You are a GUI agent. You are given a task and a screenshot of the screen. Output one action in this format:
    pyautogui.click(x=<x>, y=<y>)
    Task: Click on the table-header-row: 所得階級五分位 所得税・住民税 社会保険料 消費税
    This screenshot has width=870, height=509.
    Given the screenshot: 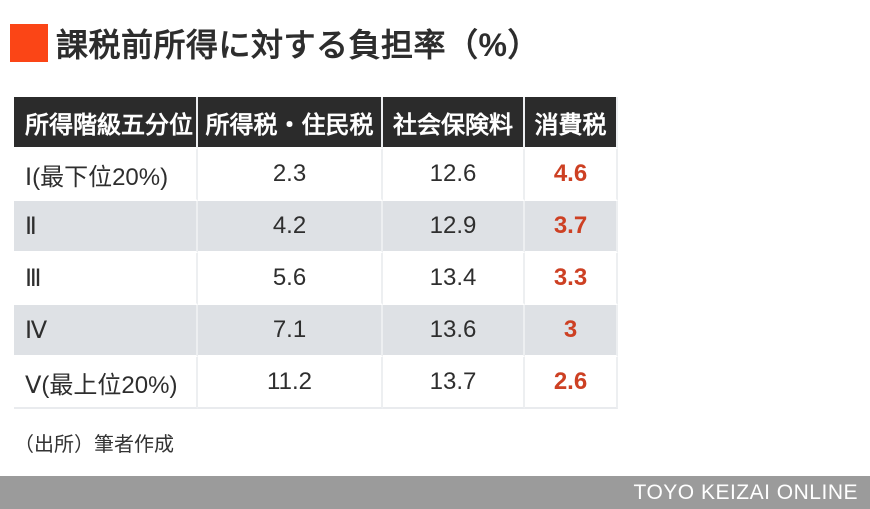 What is the action you would take?
    pyautogui.click(x=316, y=123)
    